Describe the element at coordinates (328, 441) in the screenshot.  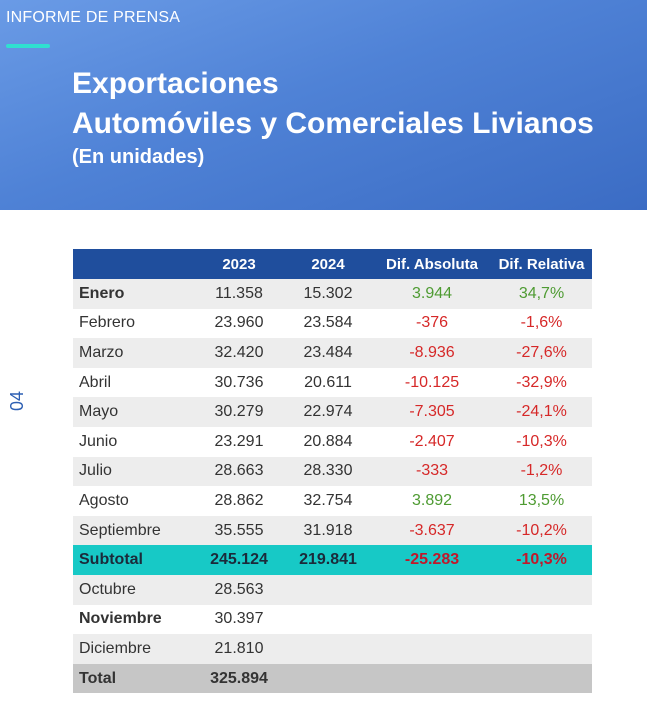
I see `value-2024-cell: 20.884` at that location.